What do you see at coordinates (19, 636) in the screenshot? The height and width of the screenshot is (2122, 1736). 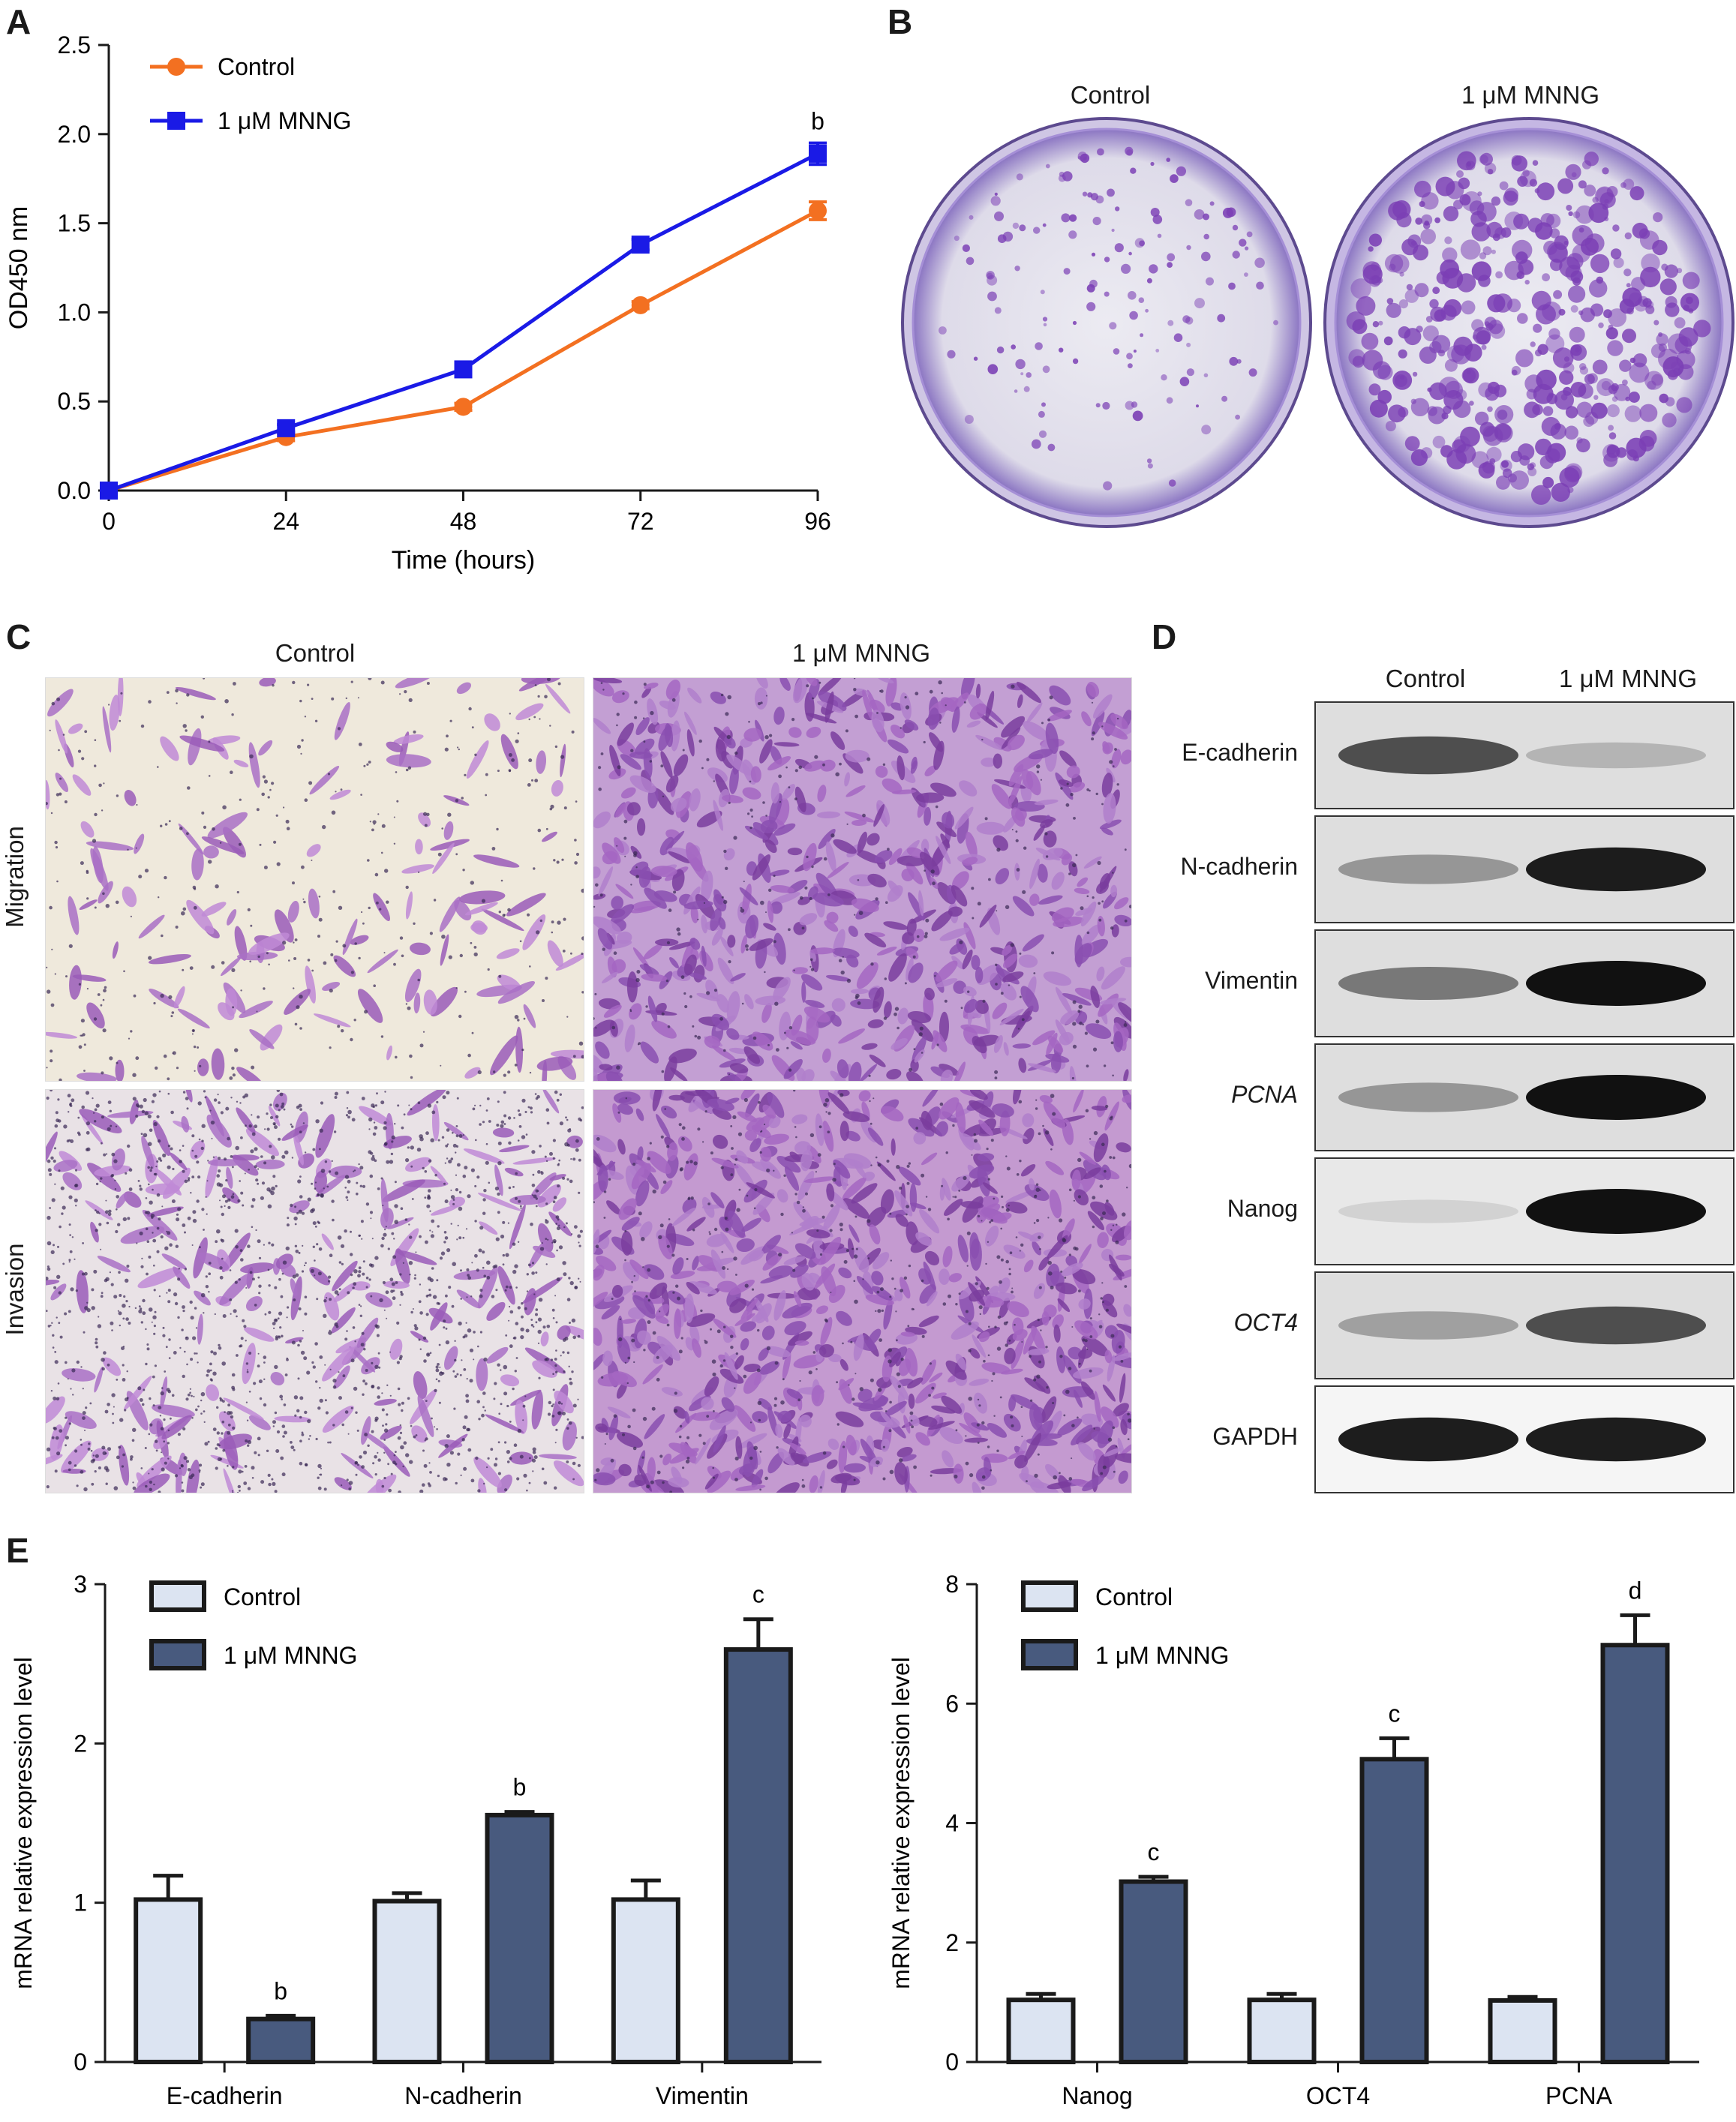 I see `panel-label-c: C` at bounding box center [19, 636].